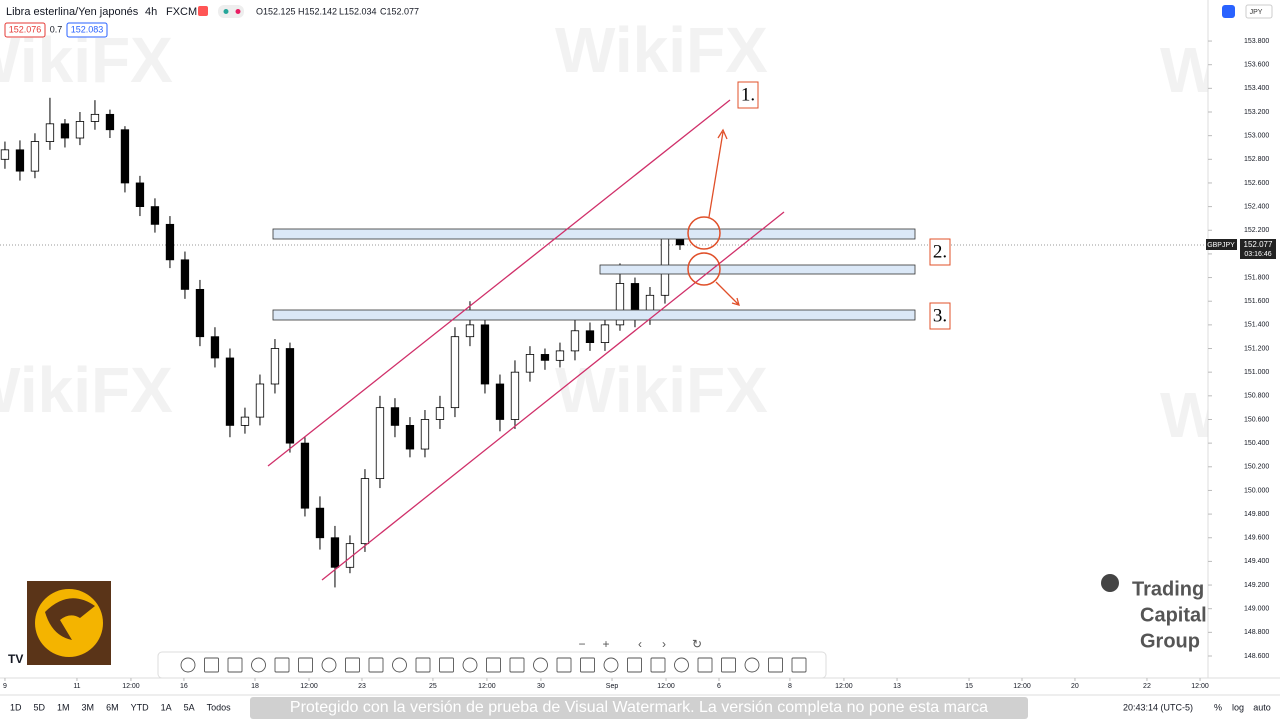  I want to click on currency-button, so click(1259, 11).